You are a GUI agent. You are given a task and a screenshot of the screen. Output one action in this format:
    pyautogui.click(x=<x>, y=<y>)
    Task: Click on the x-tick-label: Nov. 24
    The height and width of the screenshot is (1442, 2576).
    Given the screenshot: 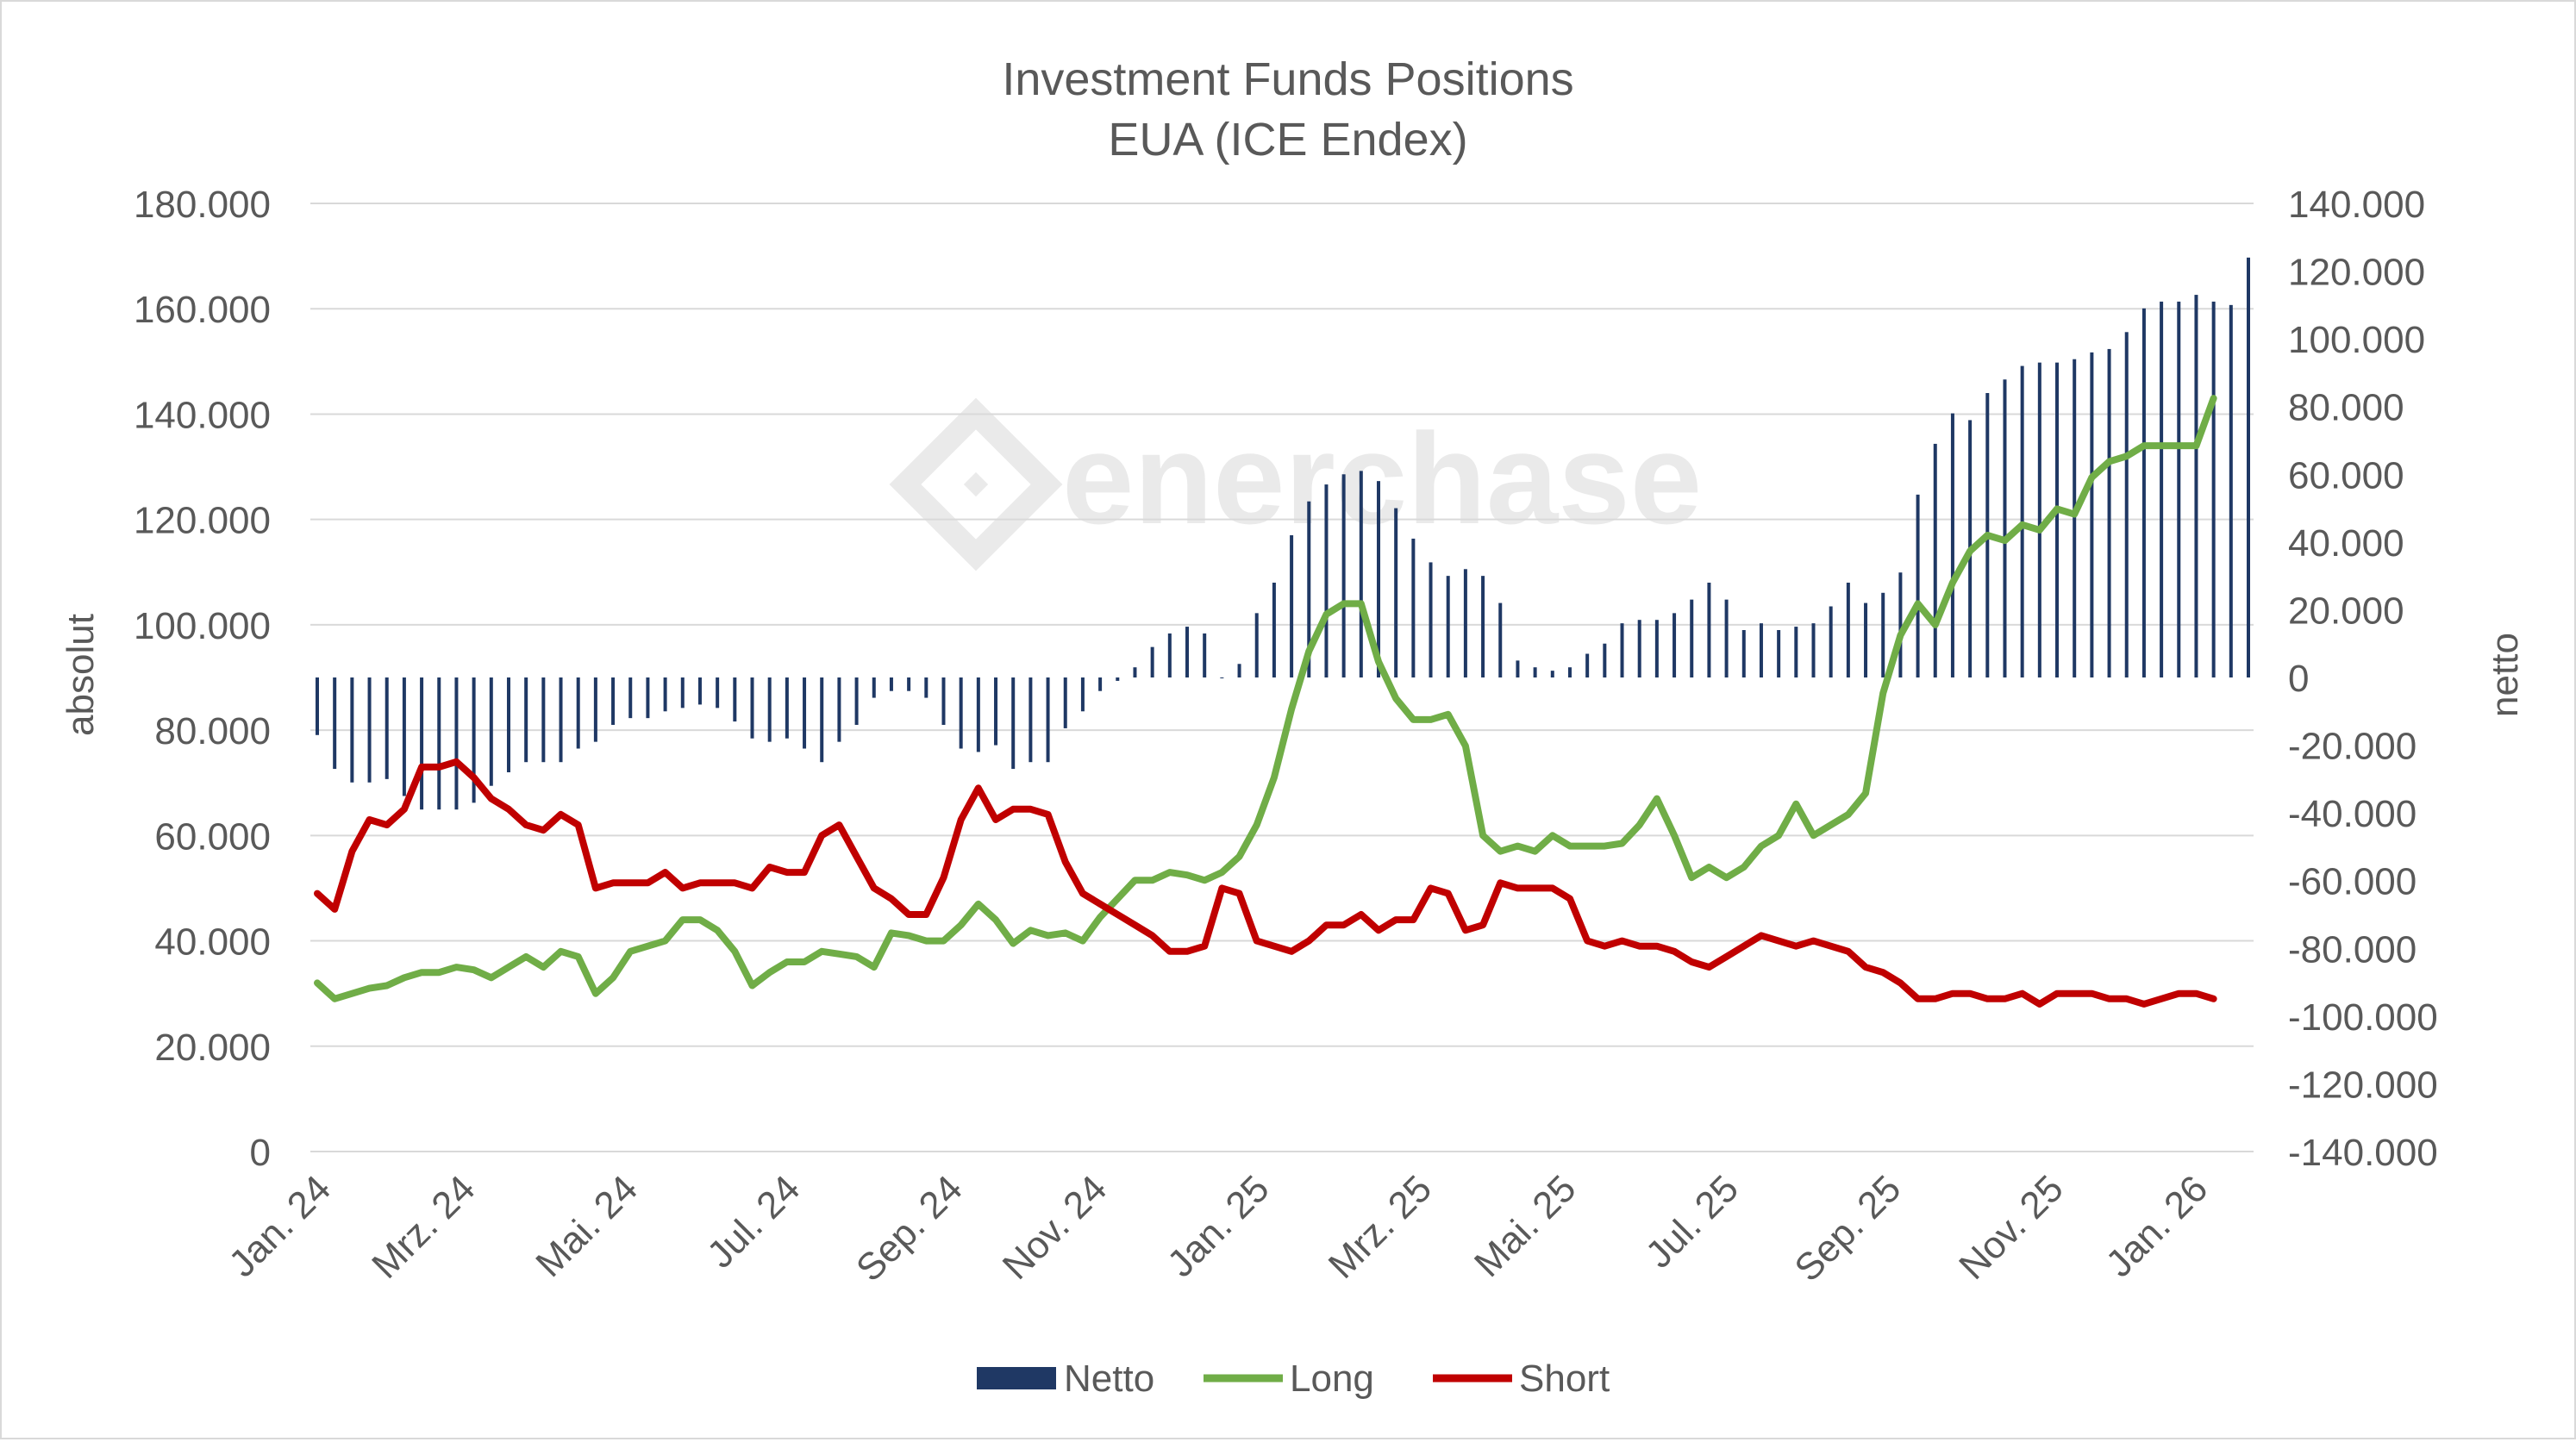 What is the action you would take?
    pyautogui.click(x=1055, y=1227)
    